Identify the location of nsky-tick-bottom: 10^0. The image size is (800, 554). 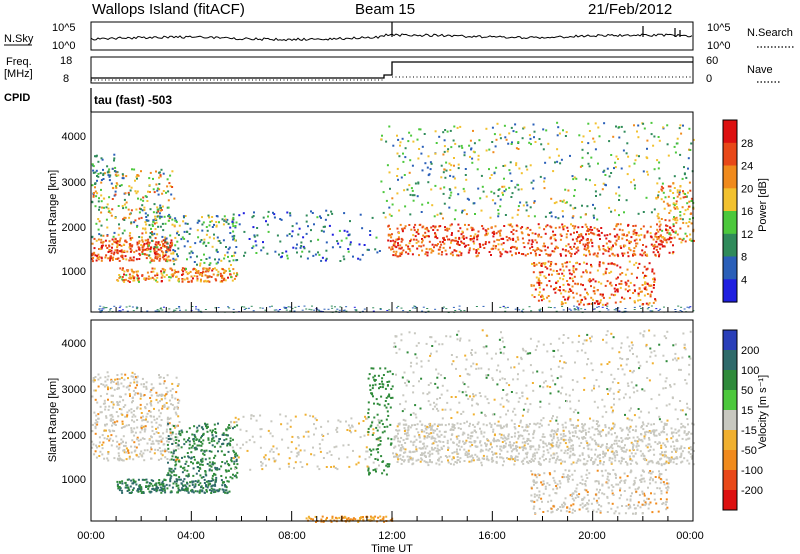
(64, 46).